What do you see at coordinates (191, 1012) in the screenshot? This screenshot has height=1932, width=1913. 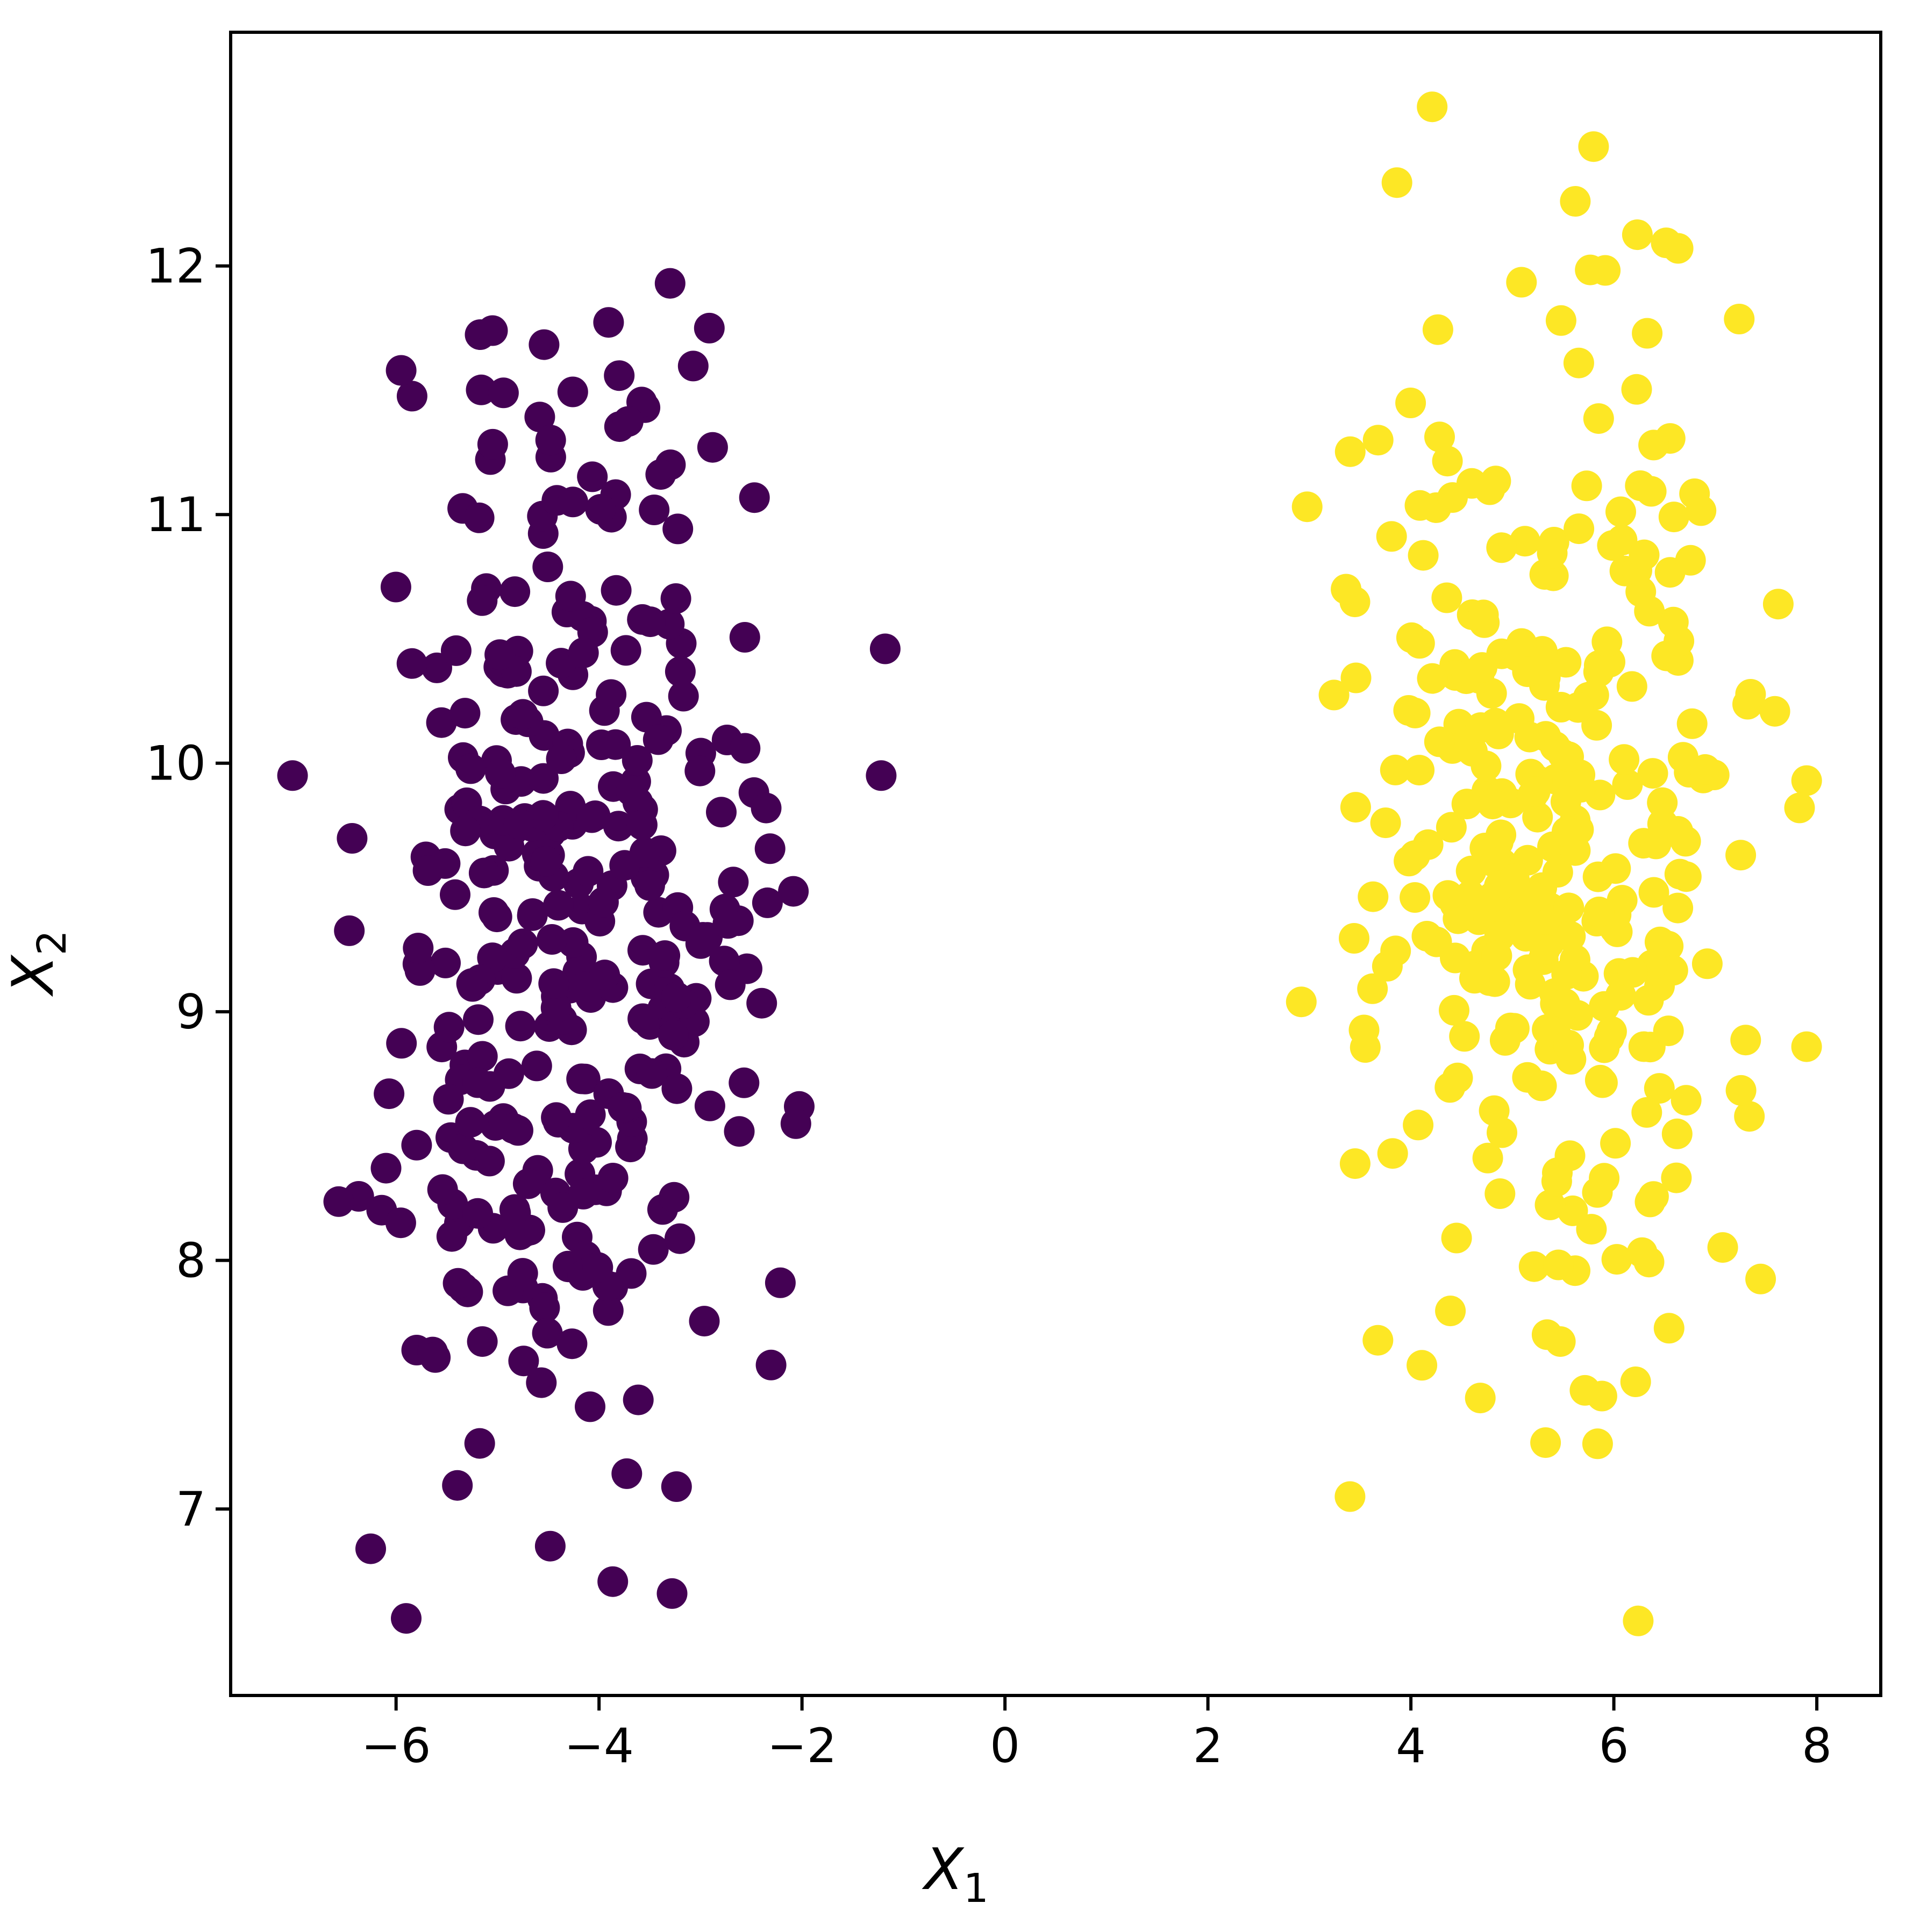 I see `y-tick-label: 9` at bounding box center [191, 1012].